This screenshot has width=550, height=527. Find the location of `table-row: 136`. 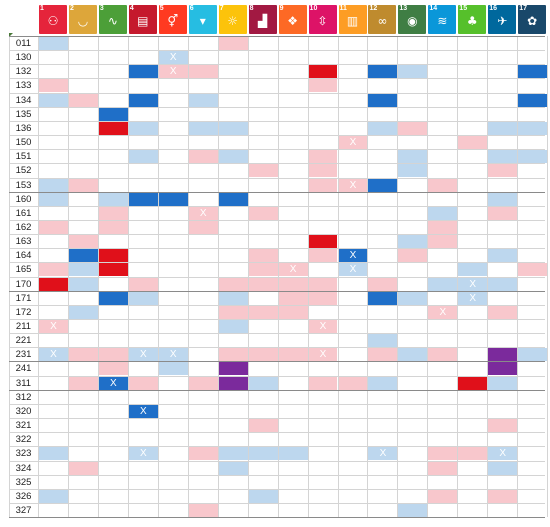

table-row: 136 is located at coordinates (278, 128).